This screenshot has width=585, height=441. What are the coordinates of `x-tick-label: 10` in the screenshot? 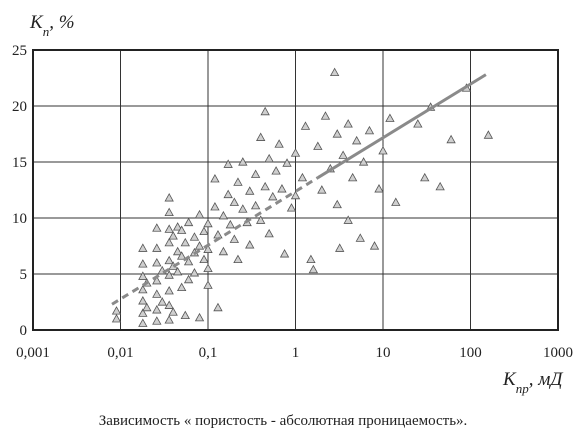 It's located at (383, 353).